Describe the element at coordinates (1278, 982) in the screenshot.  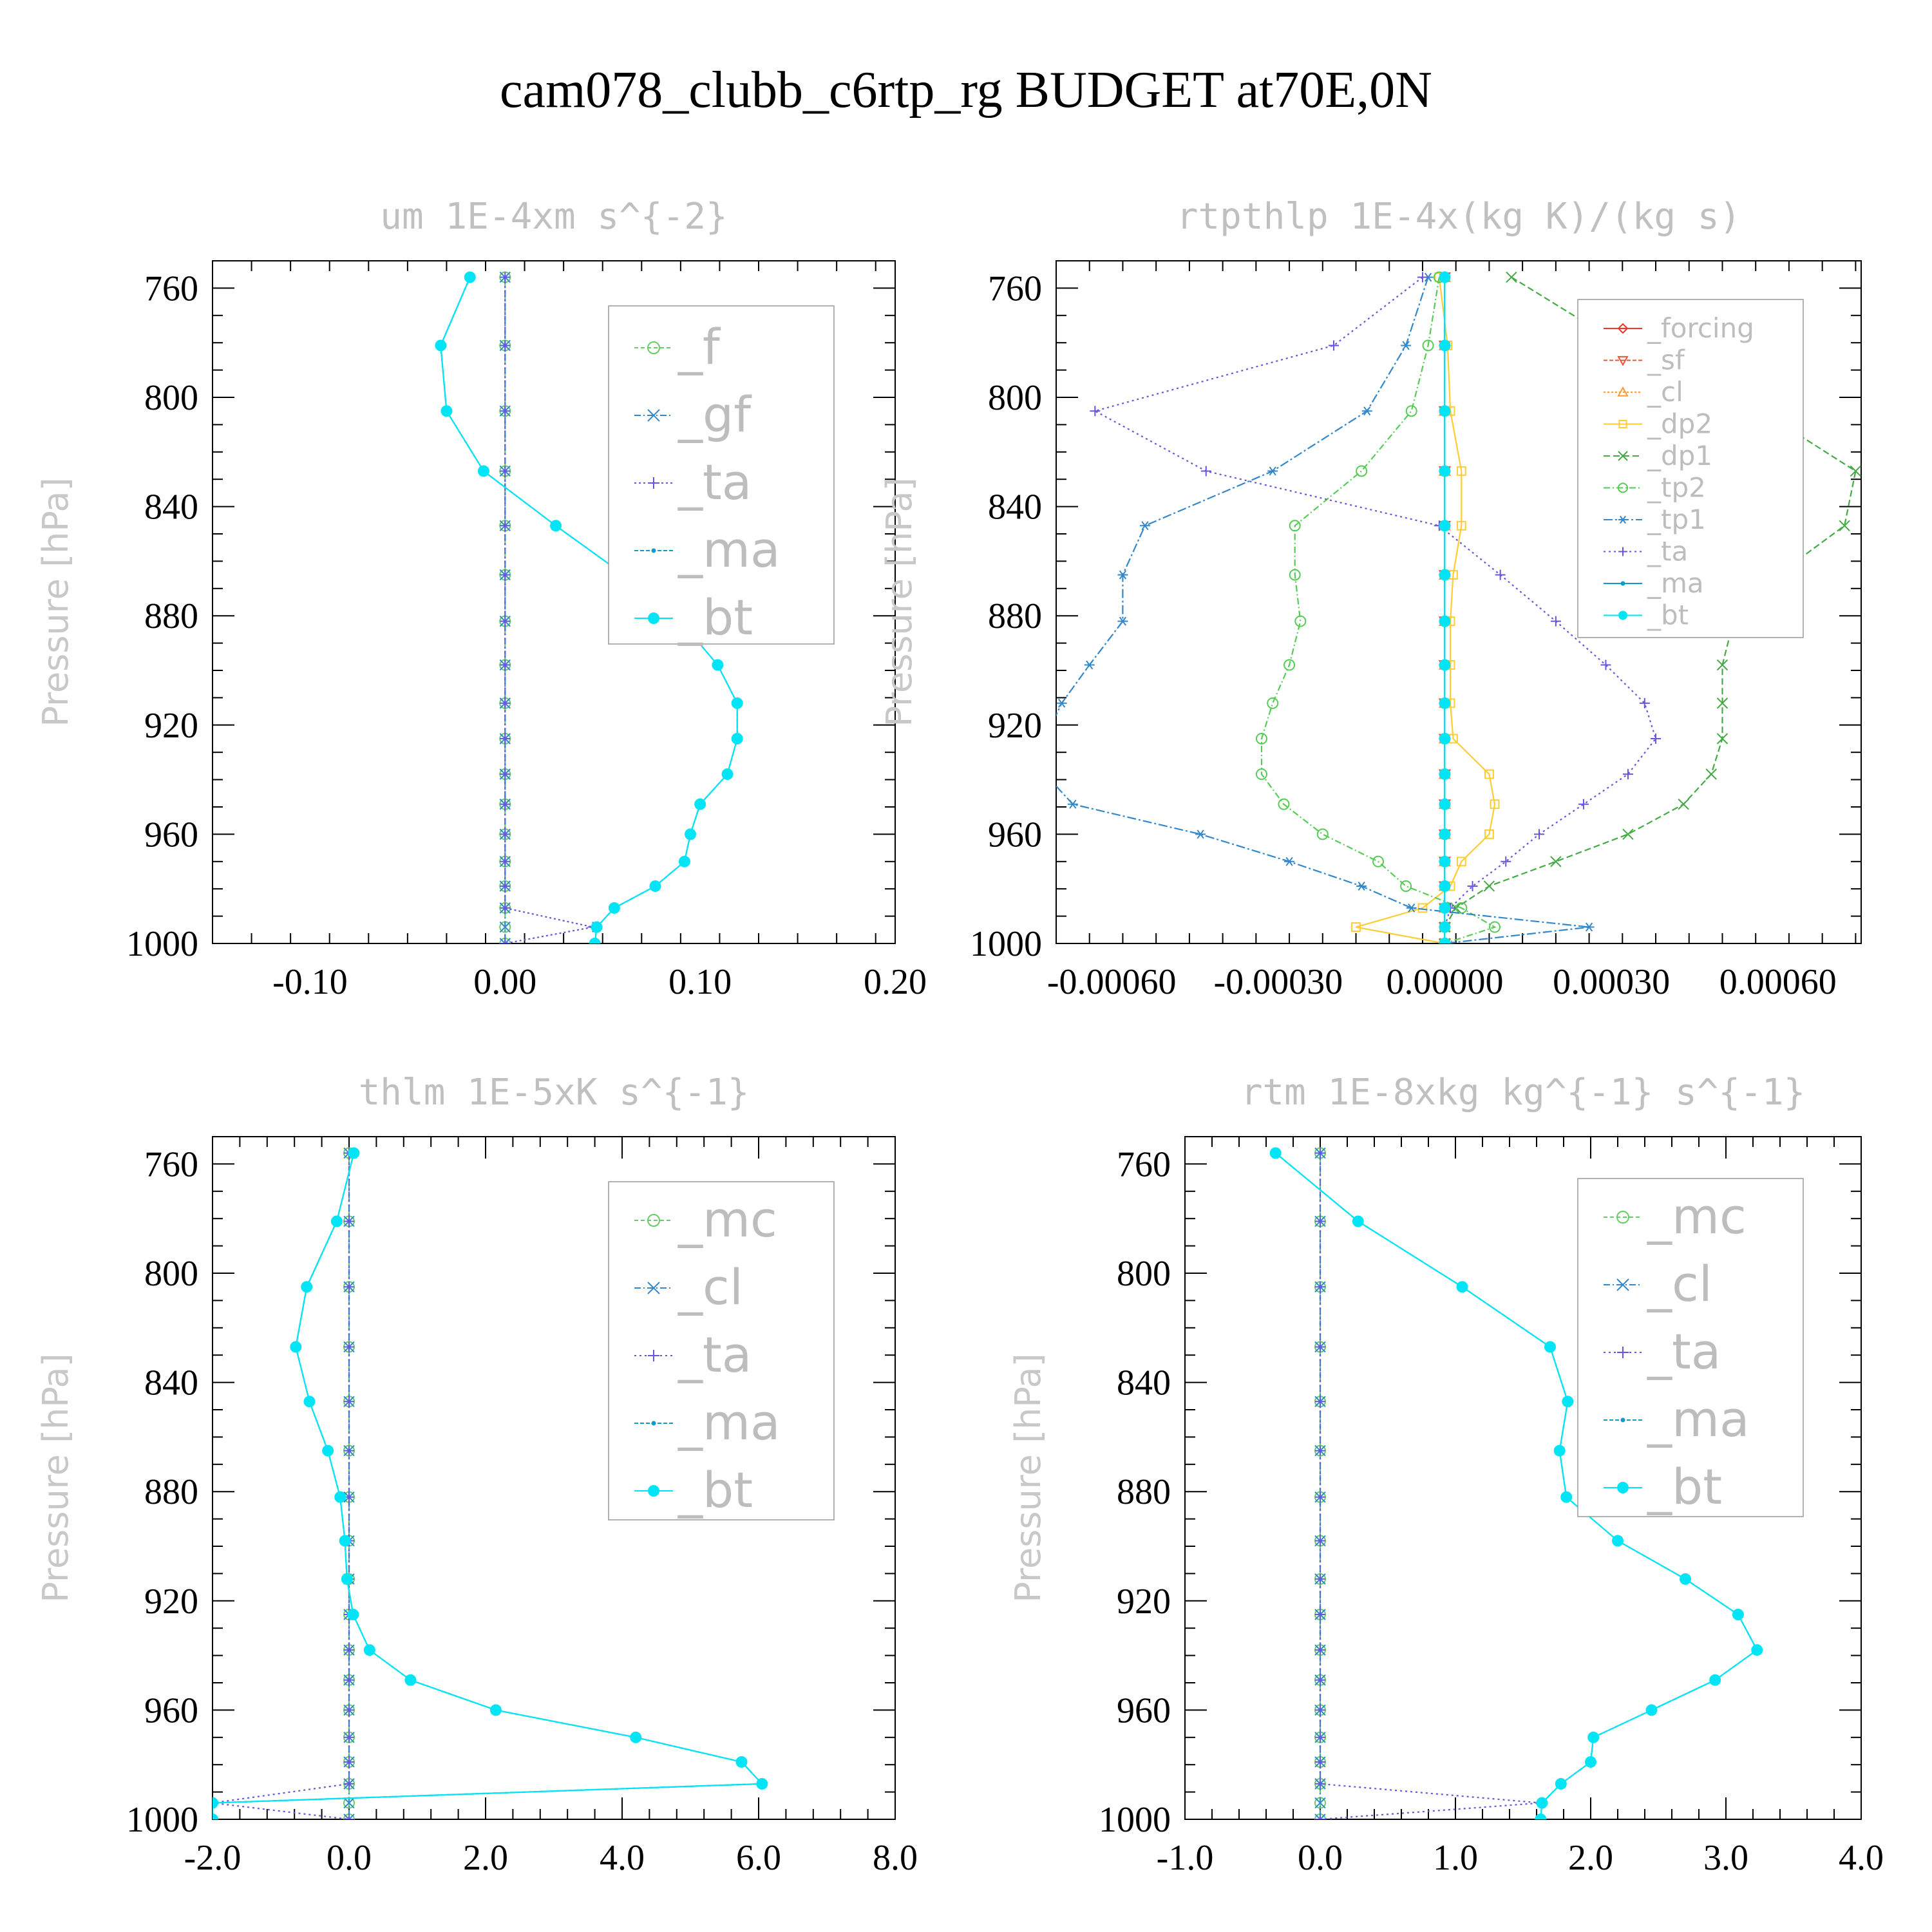
I see `x-tick-label: -0.00030` at that location.